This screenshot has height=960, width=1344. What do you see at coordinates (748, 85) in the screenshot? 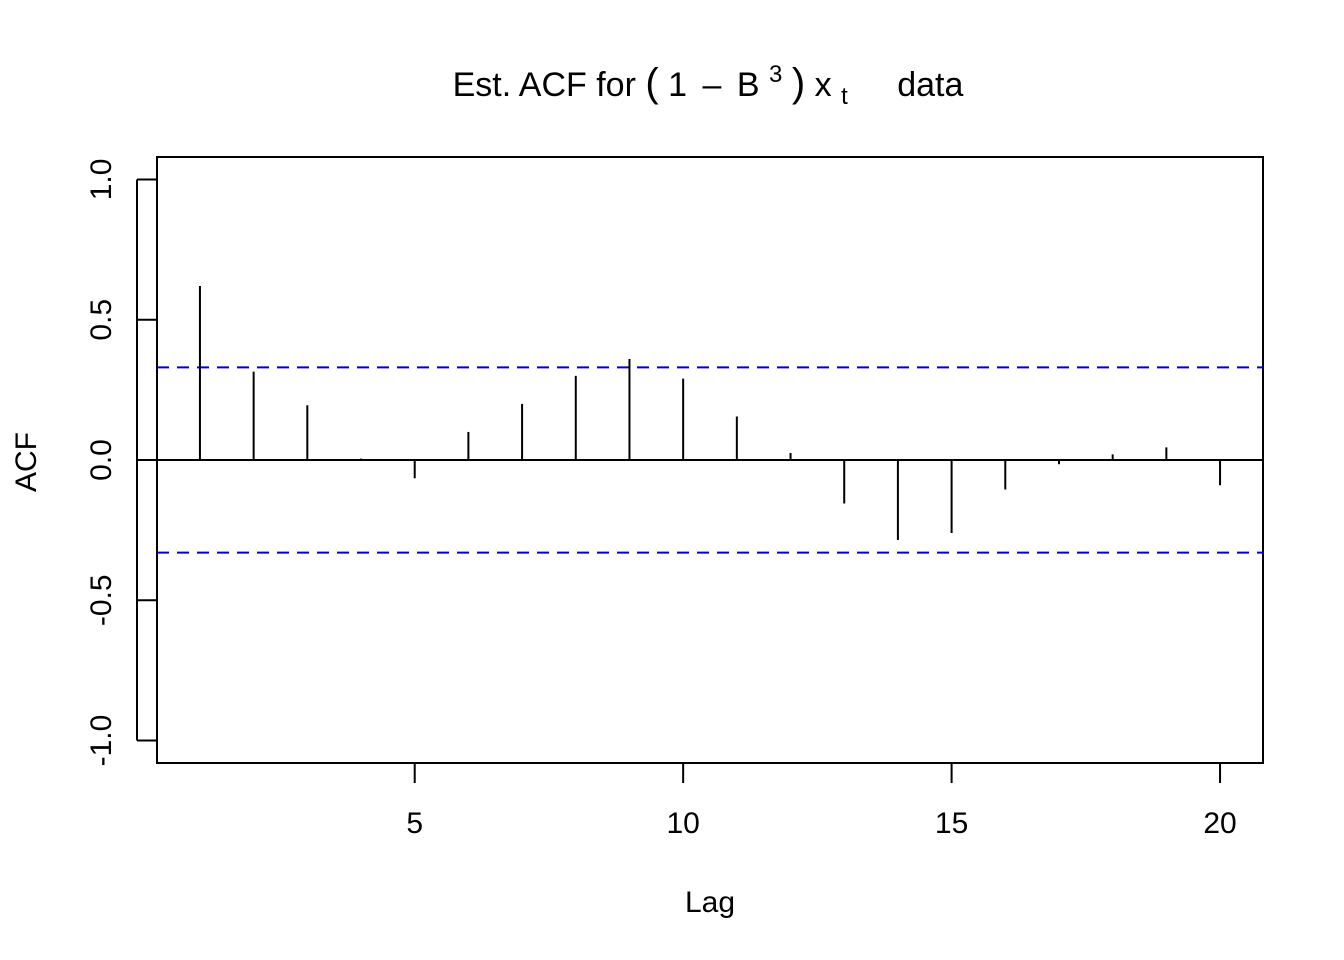
I see `title-b: B` at bounding box center [748, 85].